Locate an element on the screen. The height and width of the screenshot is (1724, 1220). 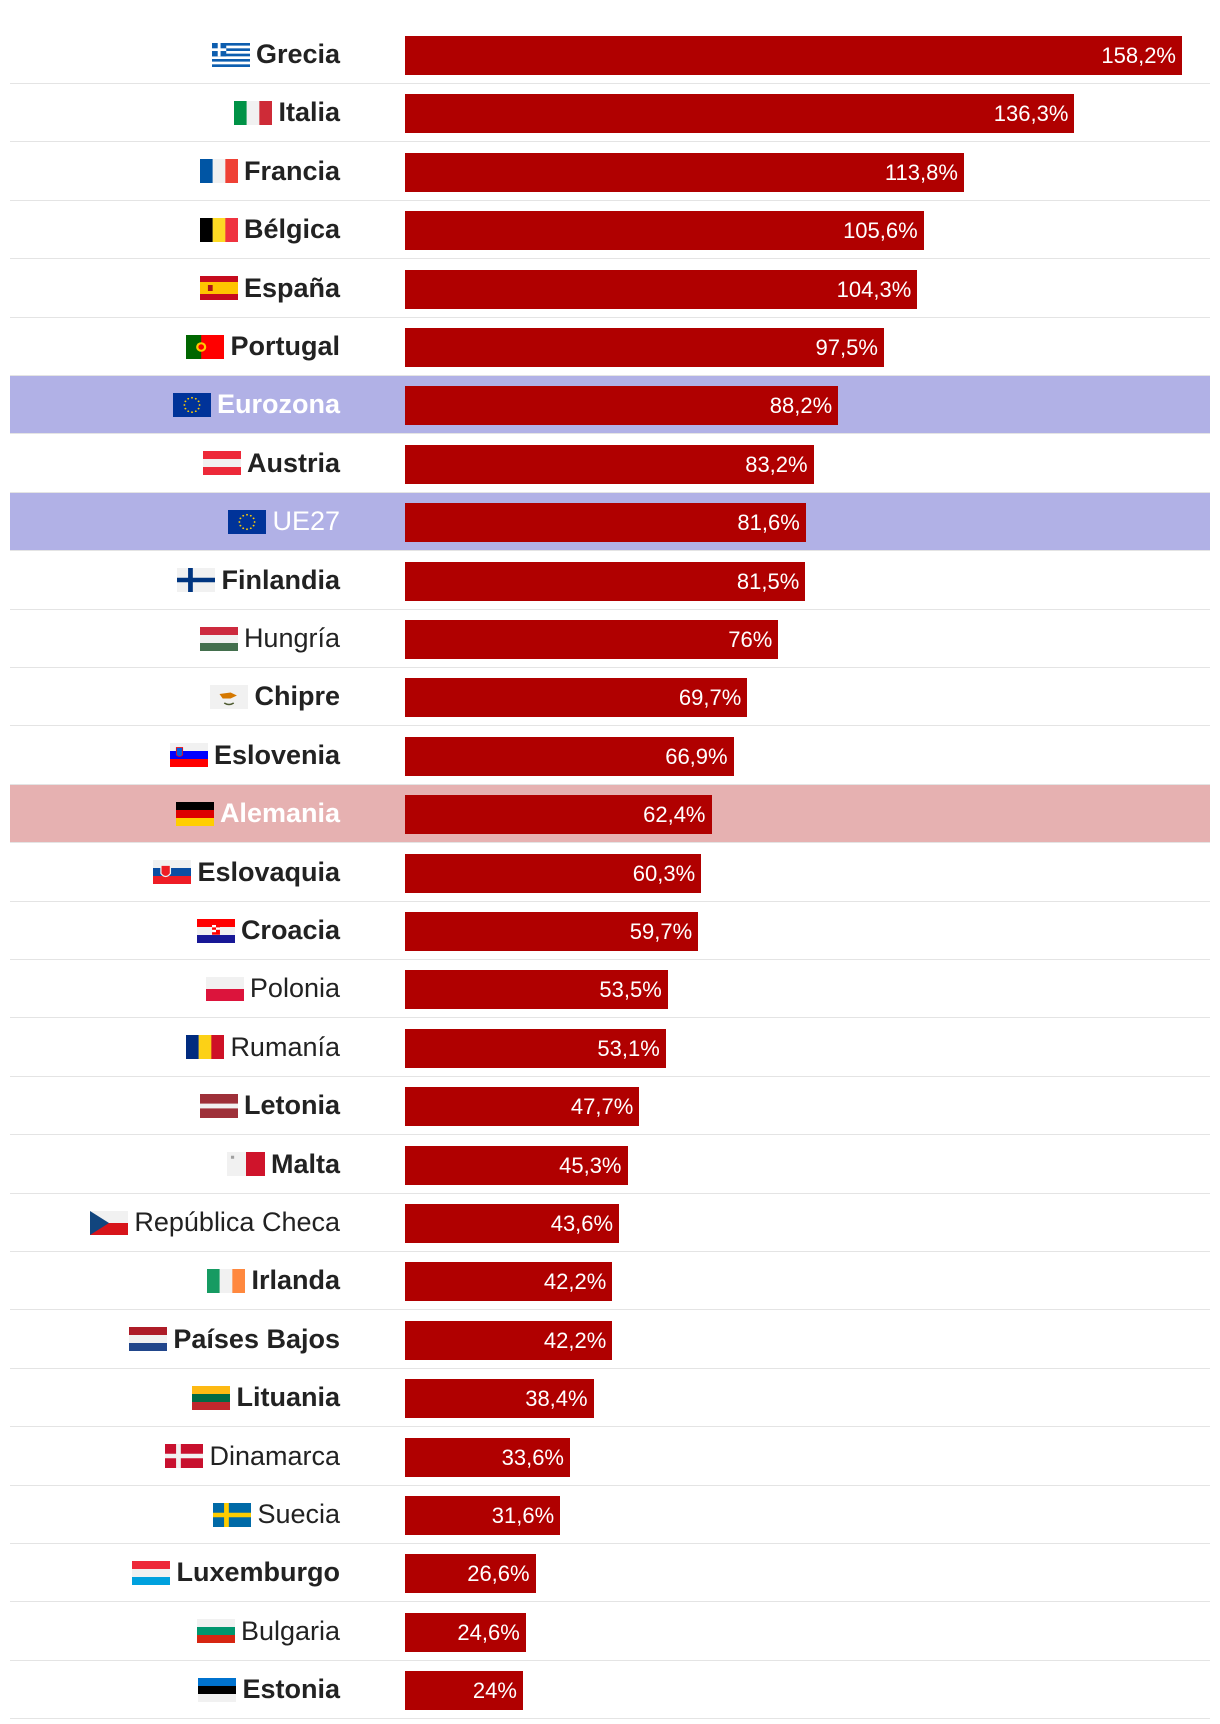
category-label: Polonia is located at coordinates (272, 988).